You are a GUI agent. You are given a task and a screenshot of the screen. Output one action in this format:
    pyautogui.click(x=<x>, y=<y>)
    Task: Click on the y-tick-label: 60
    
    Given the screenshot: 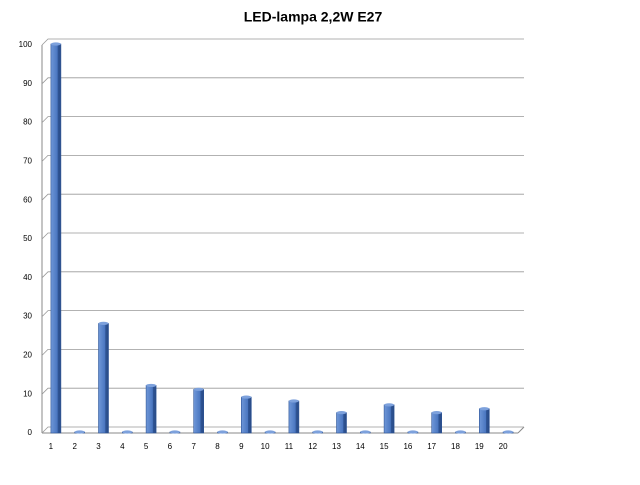 What is the action you would take?
    pyautogui.click(x=27, y=199)
    